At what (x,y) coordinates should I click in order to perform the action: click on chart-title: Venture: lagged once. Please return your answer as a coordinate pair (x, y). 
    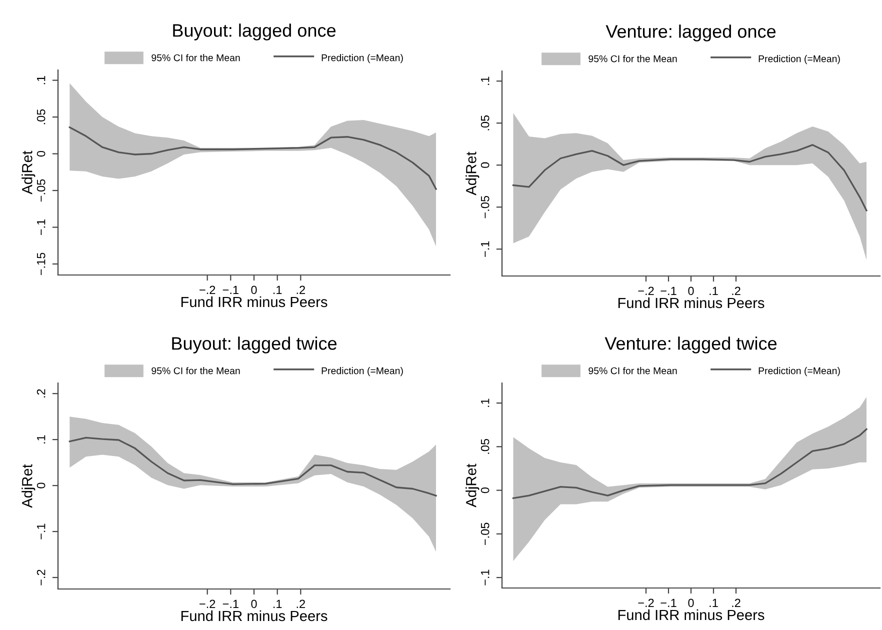
    Looking at the image, I should click on (691, 33).